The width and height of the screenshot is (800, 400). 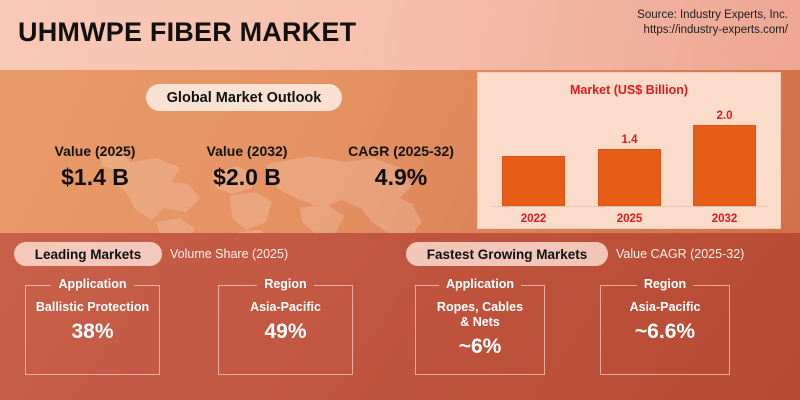 What do you see at coordinates (88, 254) in the screenshot?
I see `leading-markets-pill: Leading Markets` at bounding box center [88, 254].